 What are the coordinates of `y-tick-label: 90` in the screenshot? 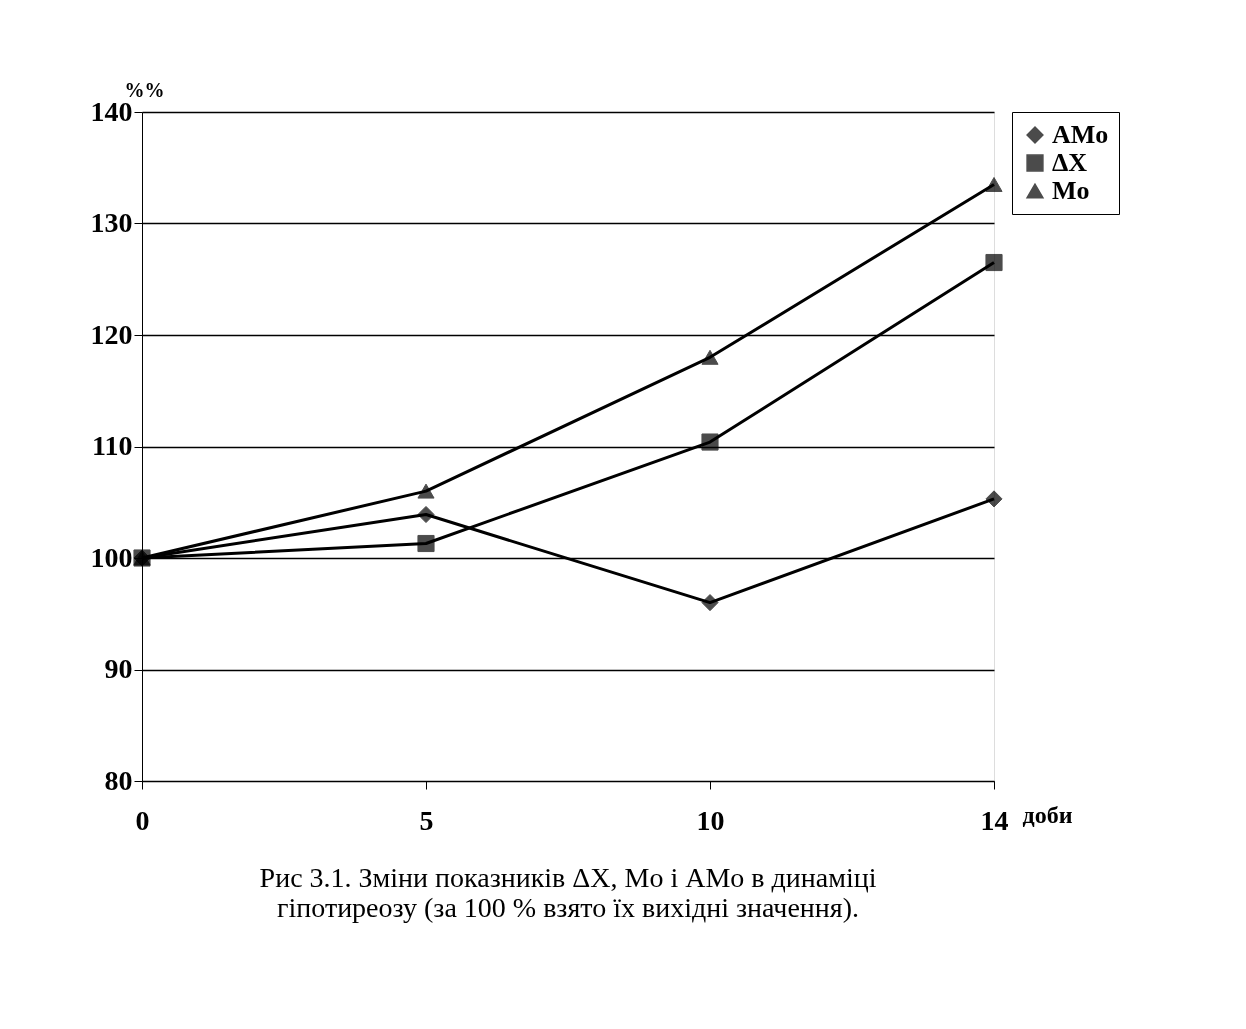 It's located at (118, 668).